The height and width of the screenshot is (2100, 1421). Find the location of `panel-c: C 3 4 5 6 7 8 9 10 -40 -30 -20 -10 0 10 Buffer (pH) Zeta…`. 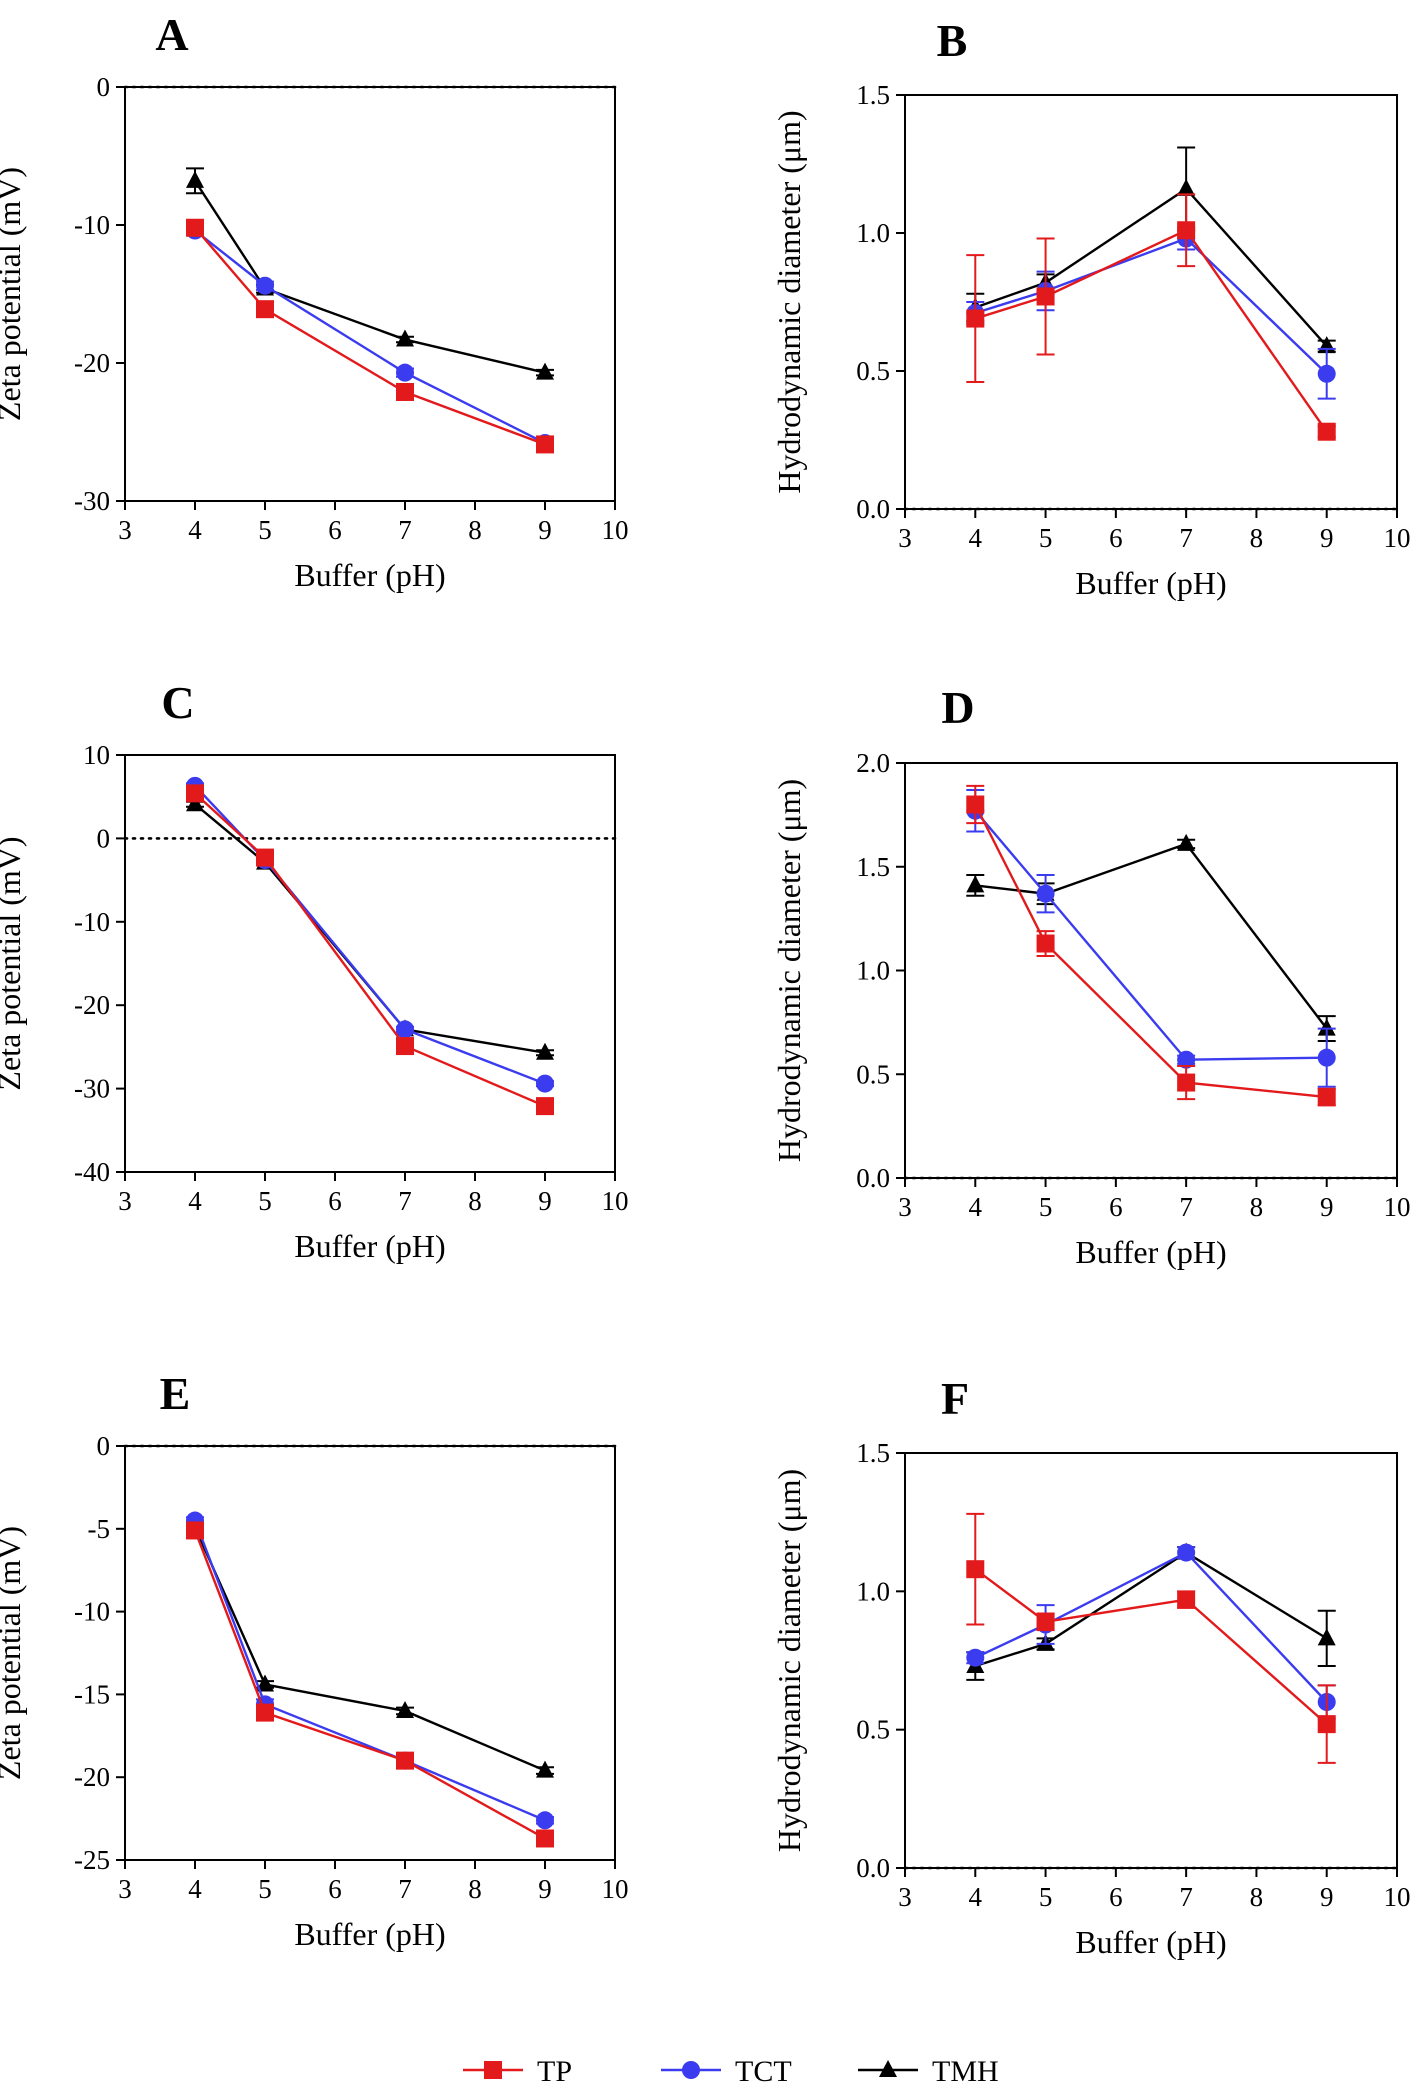

panel-c: C 3 4 5 6 7 8 9 10 -40 -30 -20 -10 0 10 Buffer (pH) Zeta… is located at coordinates (314, 970).